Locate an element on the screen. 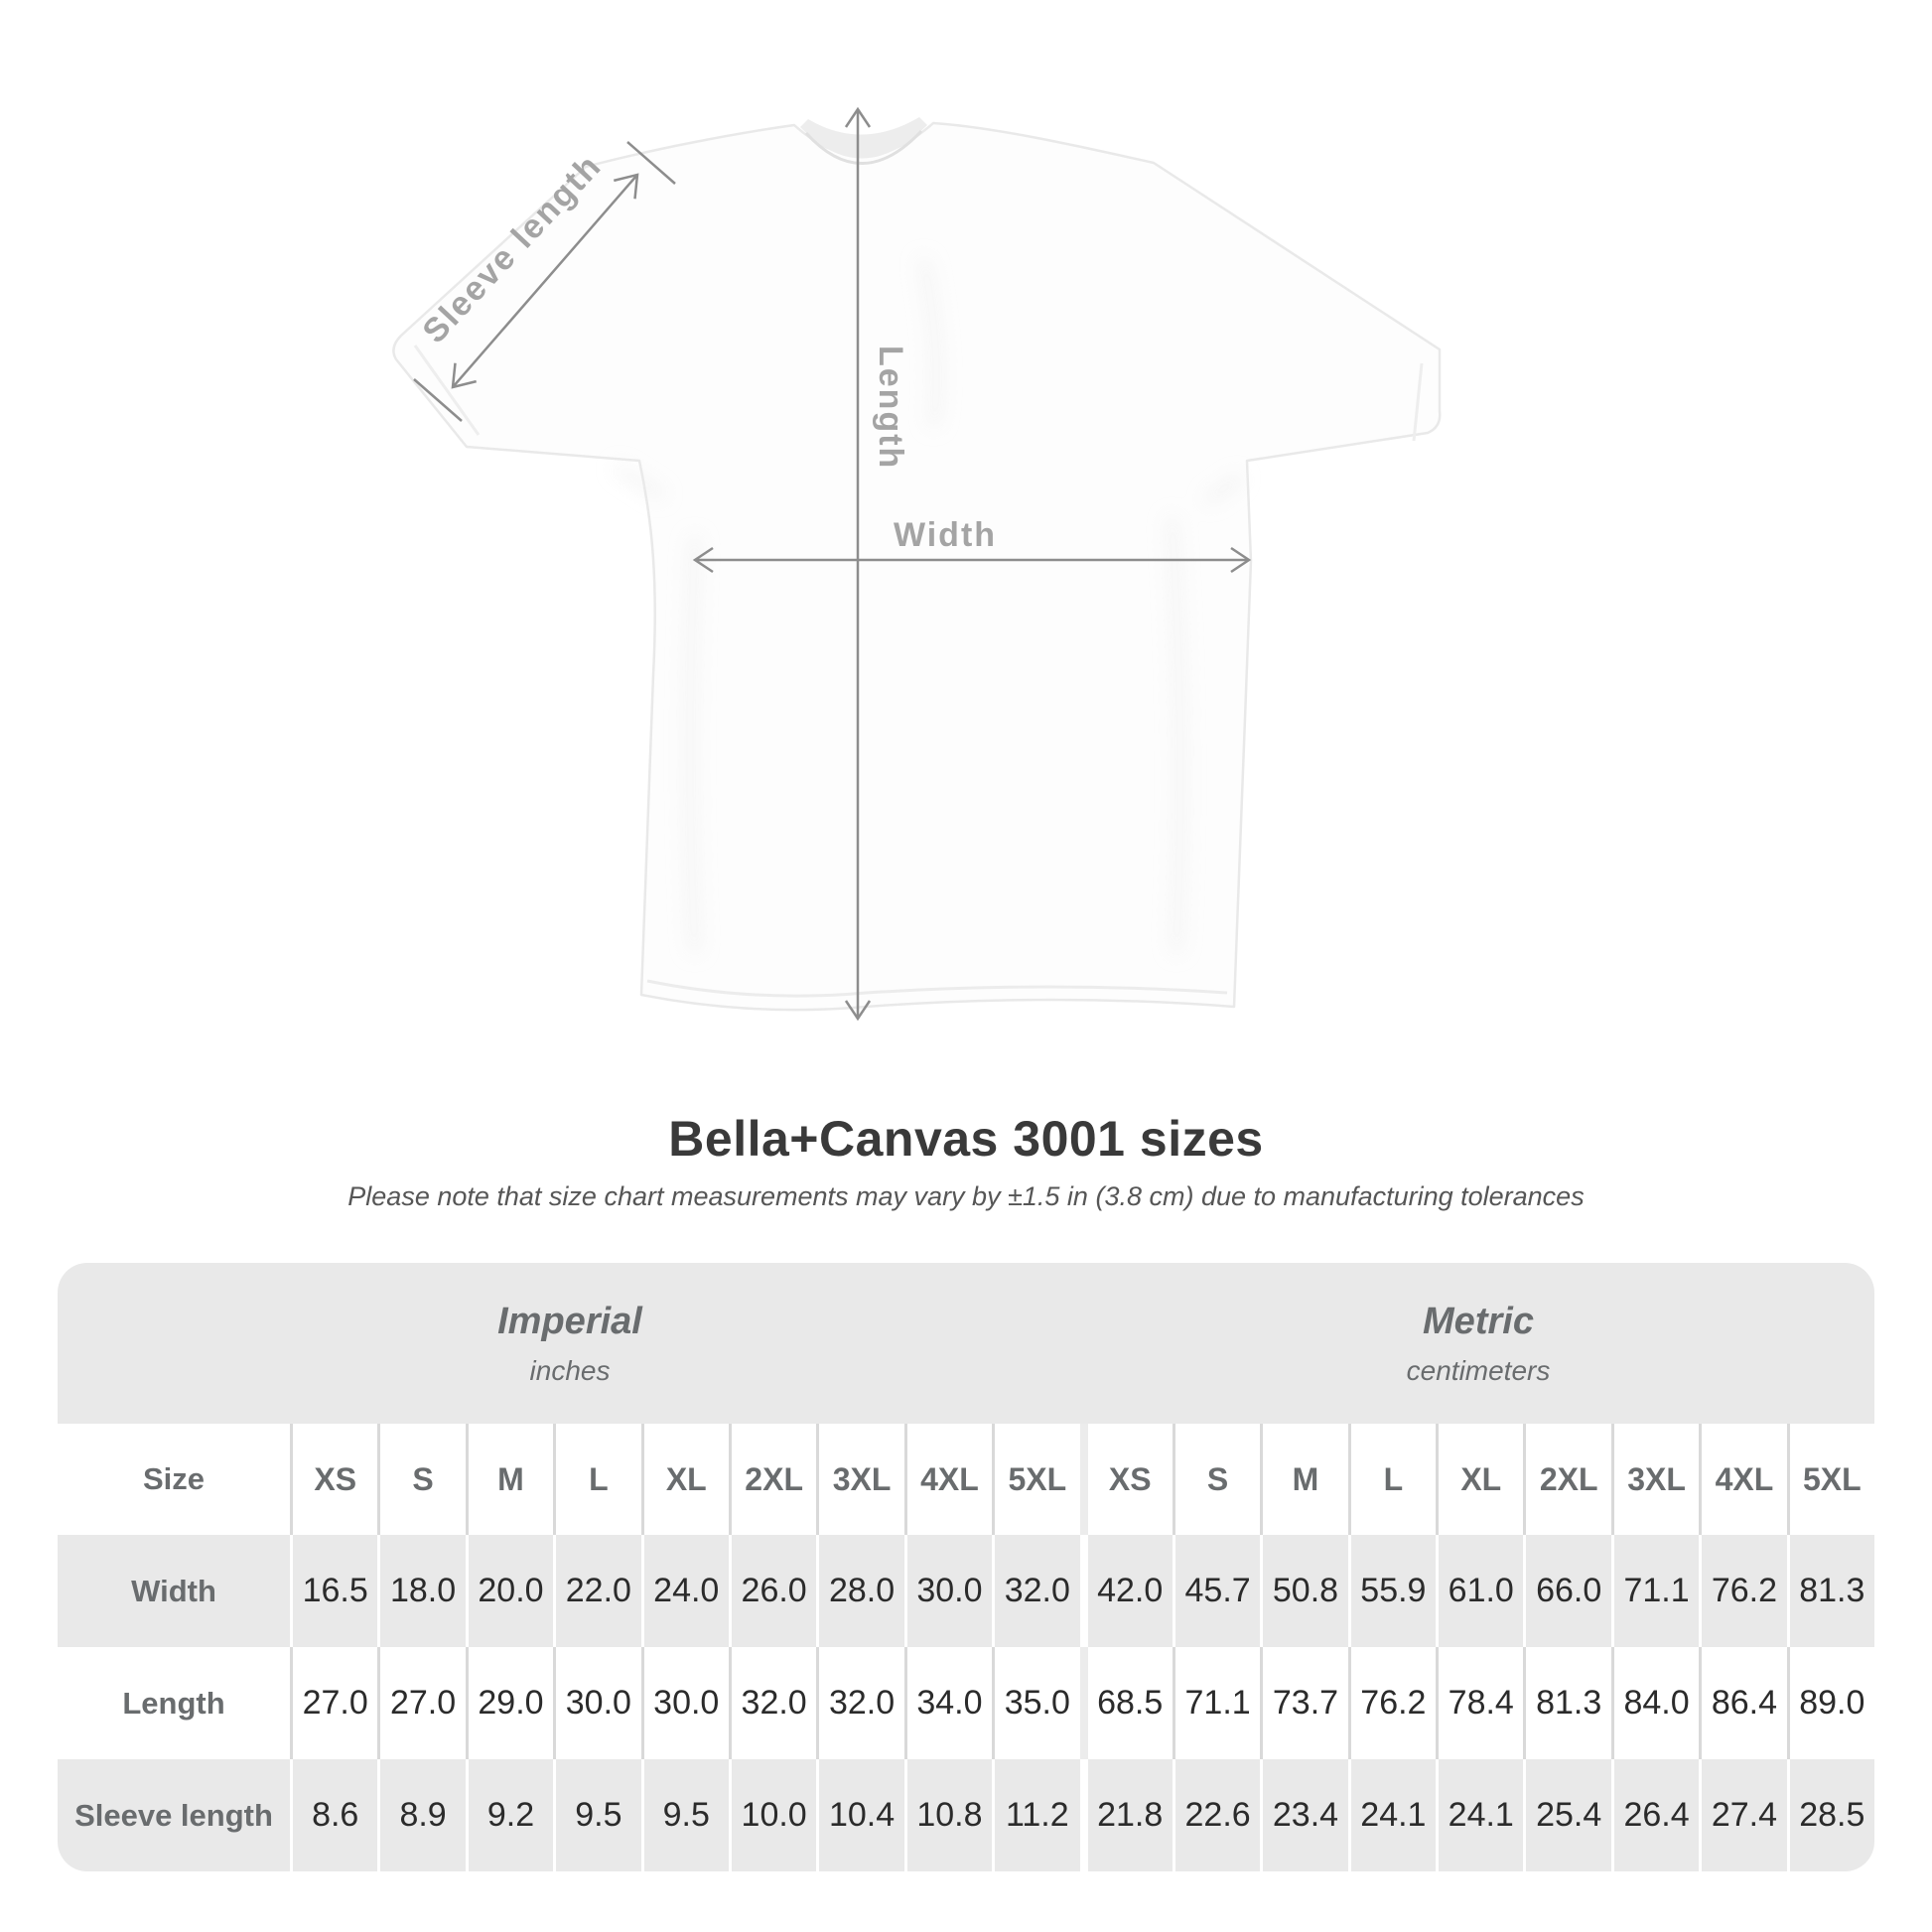 The image size is (1932, 1932). value-cell: 29.0 is located at coordinates (509, 1703).